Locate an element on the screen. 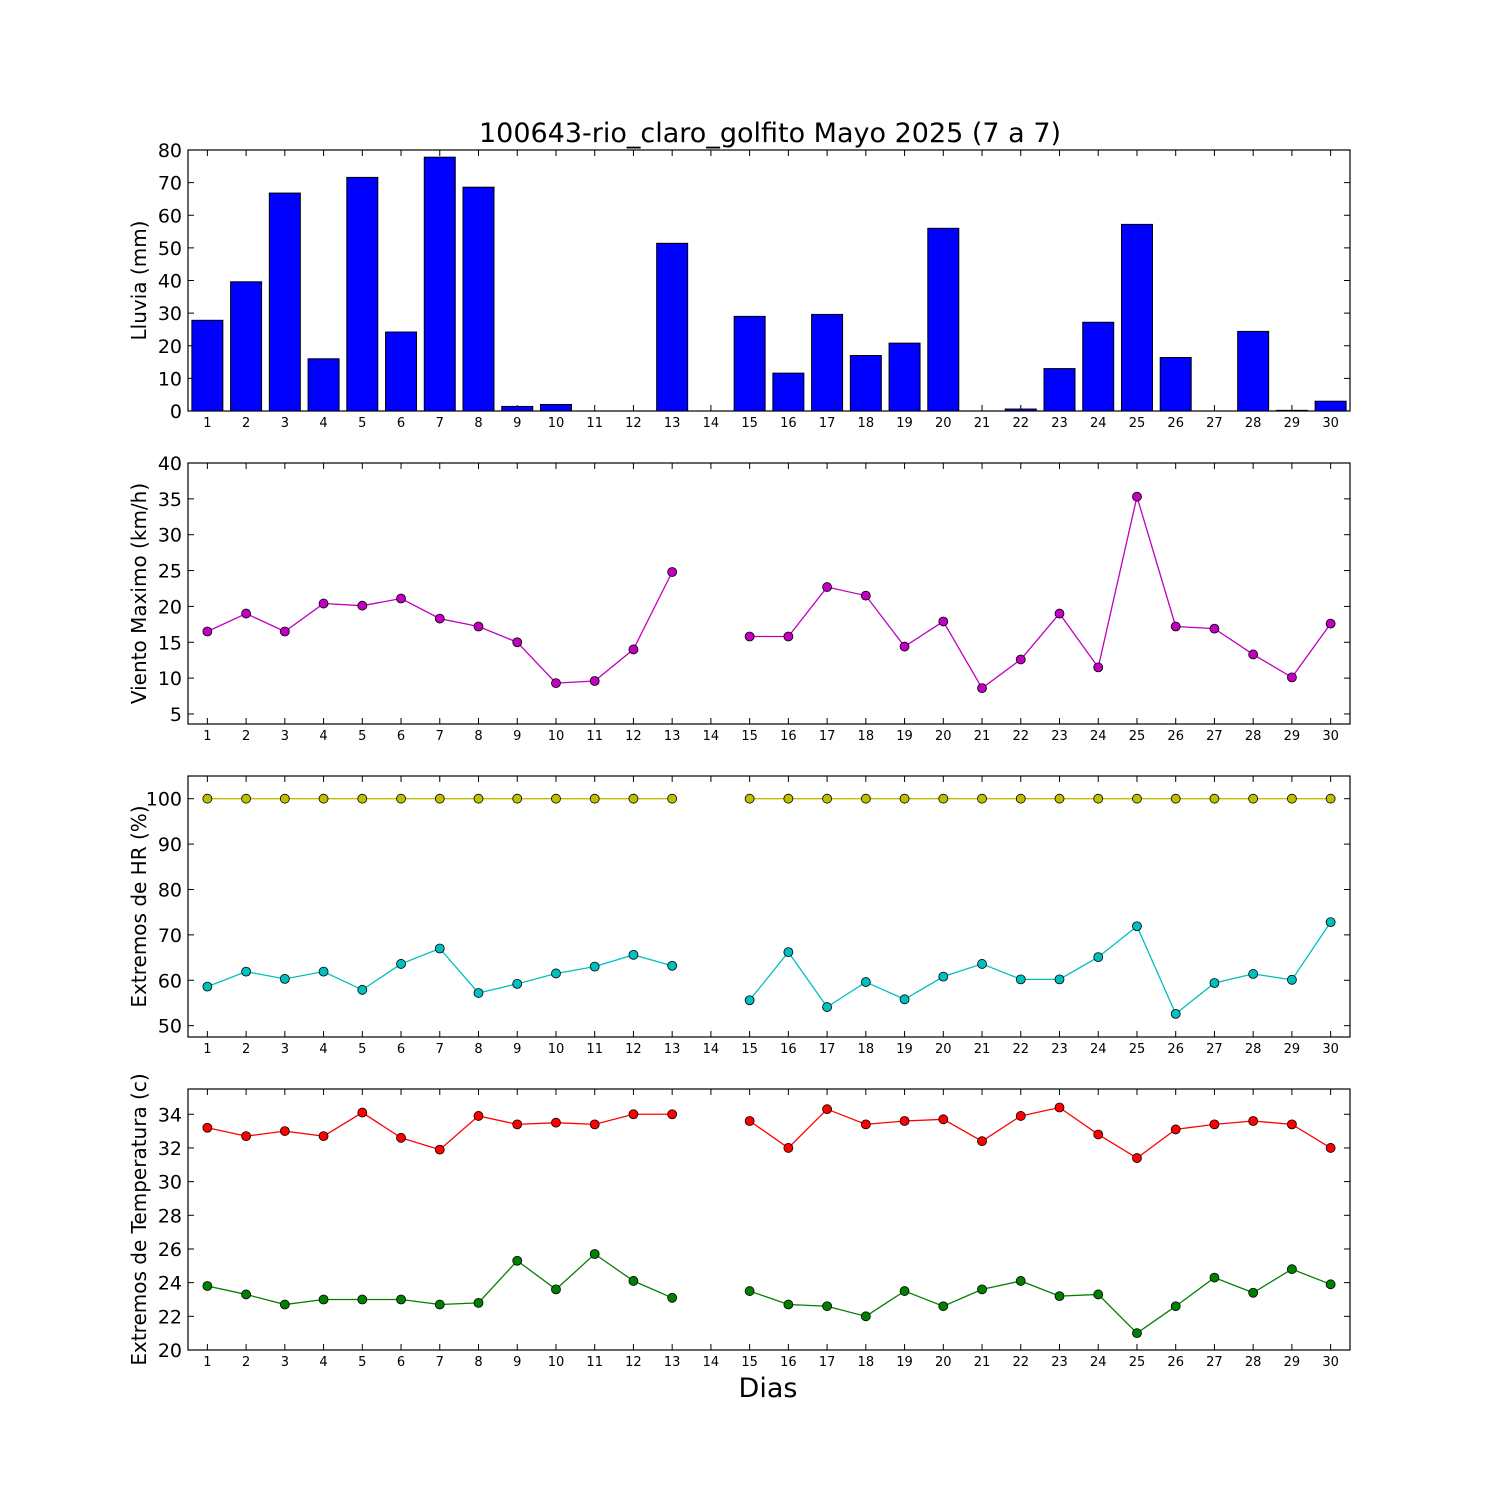  x-tick-label: 7 is located at coordinates (440, 736).